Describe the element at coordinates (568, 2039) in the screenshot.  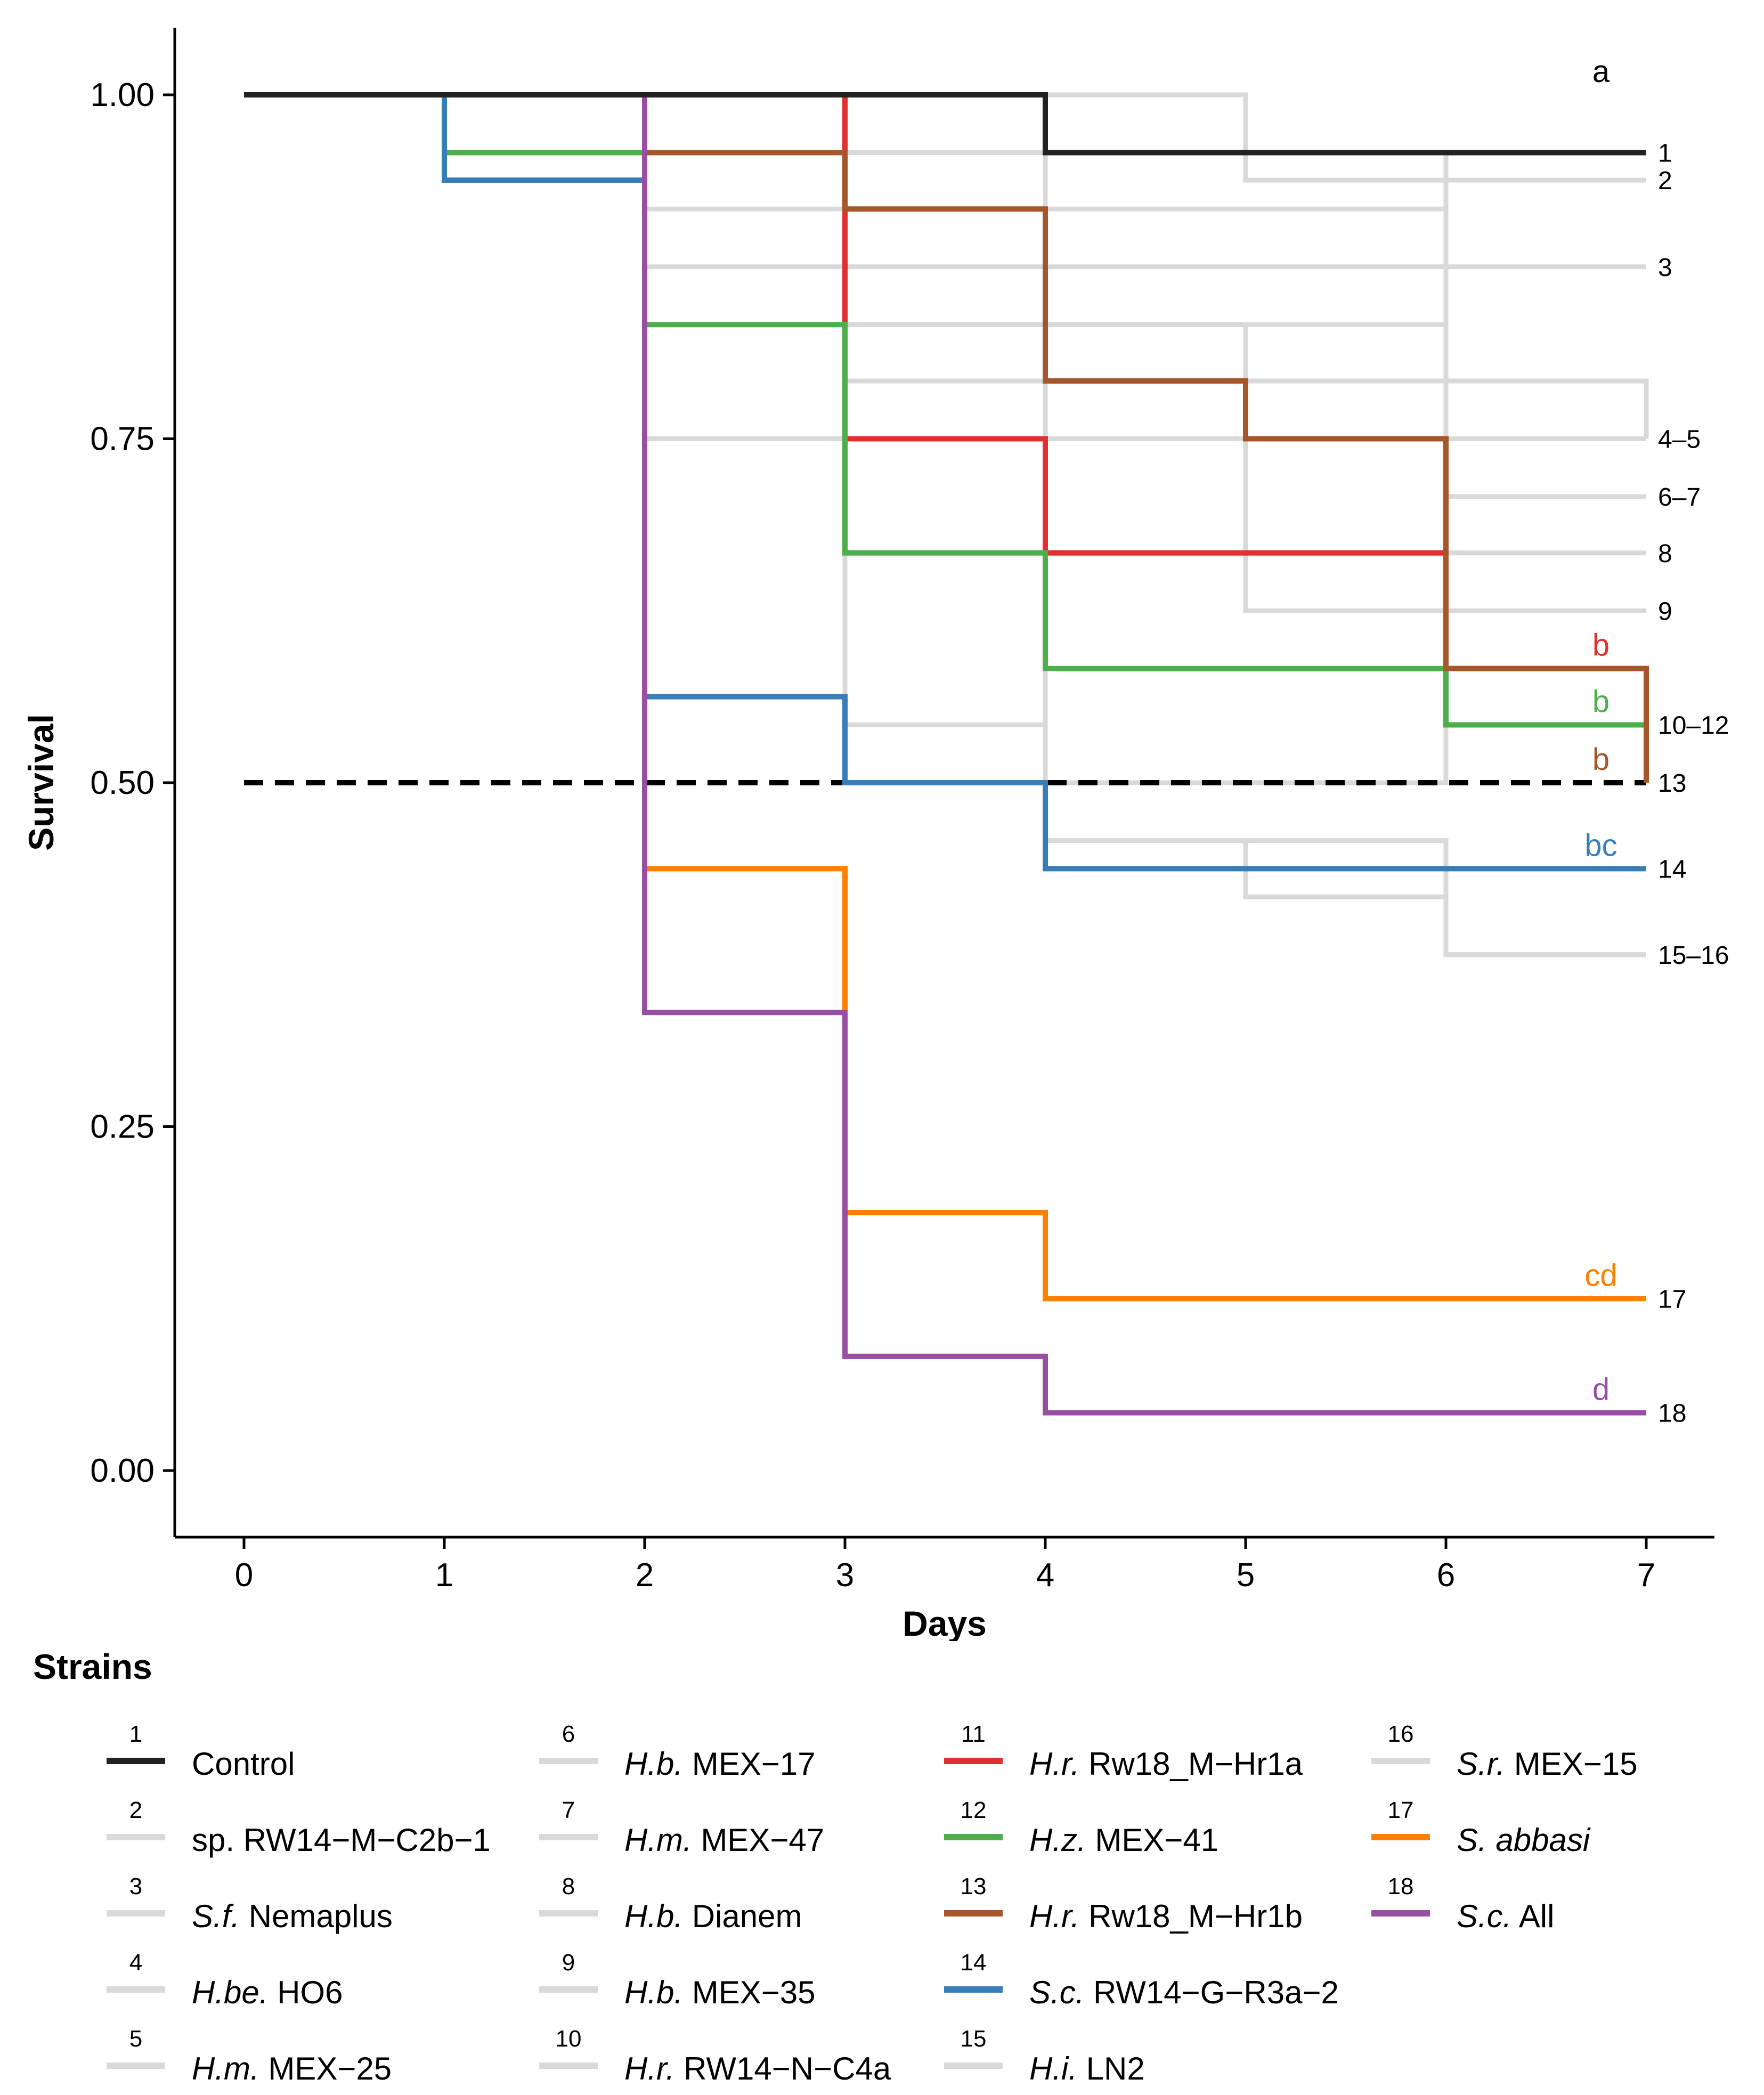
I see `legend-number: 10` at that location.